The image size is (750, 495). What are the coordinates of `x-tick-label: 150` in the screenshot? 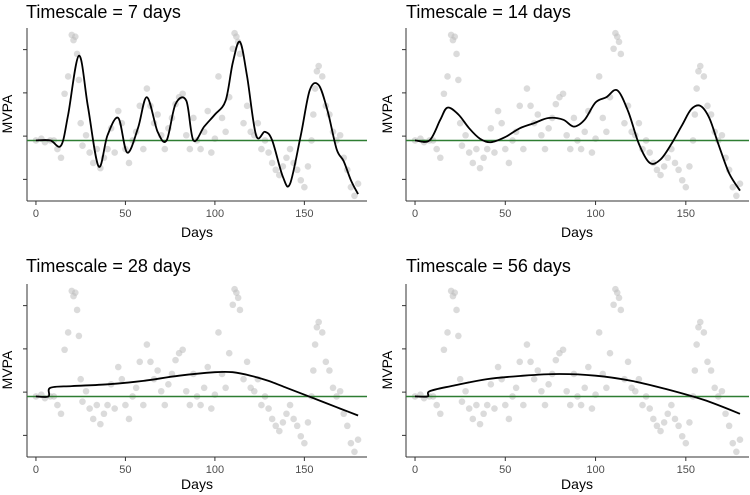 It's located at (686, 214).